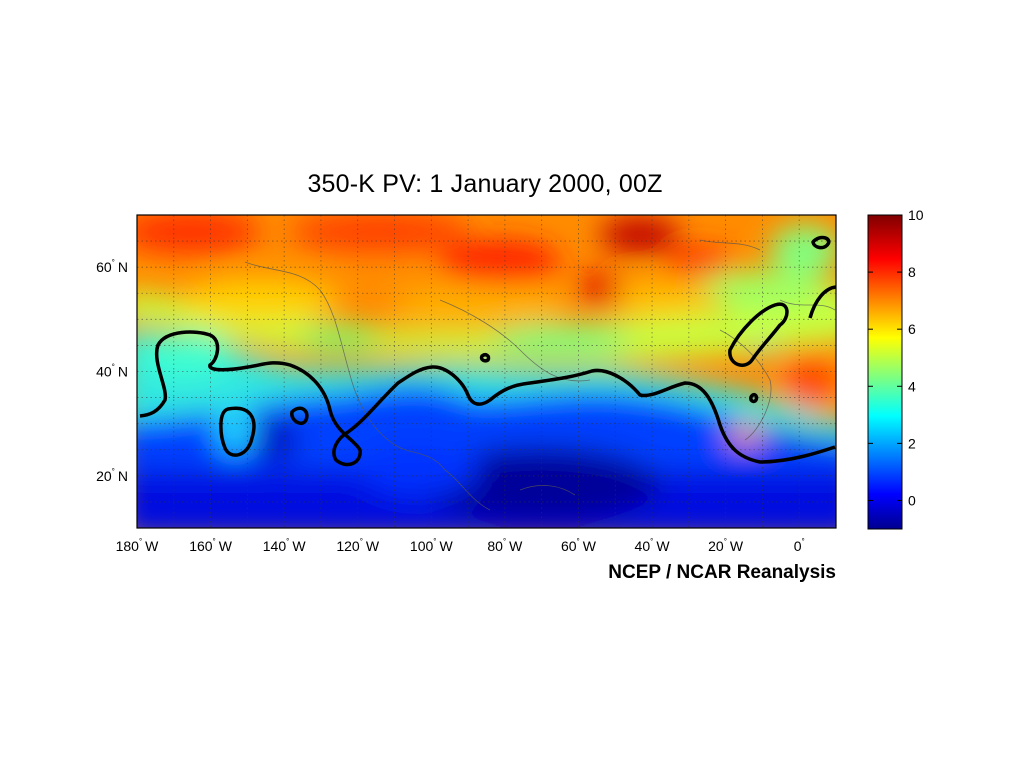  Describe the element at coordinates (726, 545) in the screenshot. I see `x-tick-label: 20° W` at that location.